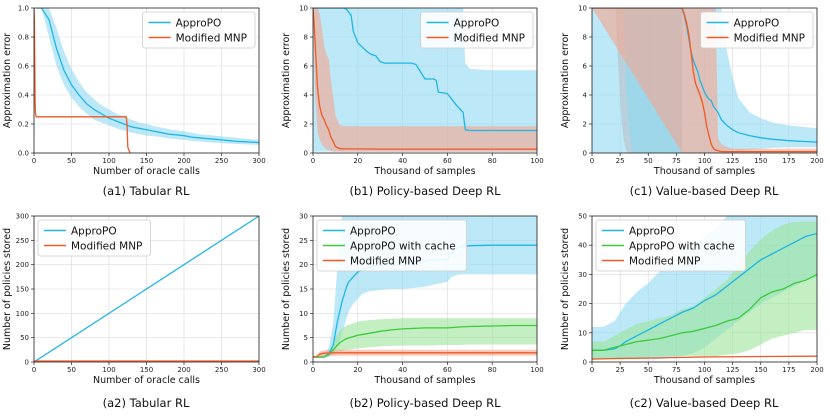  I want to click on x-tick-label: 250, so click(221, 161).